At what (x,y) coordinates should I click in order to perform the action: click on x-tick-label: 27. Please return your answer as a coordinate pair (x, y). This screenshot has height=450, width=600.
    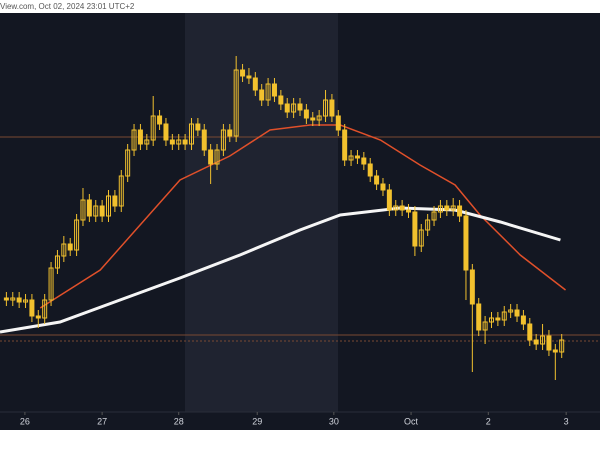
    Looking at the image, I should click on (102, 421).